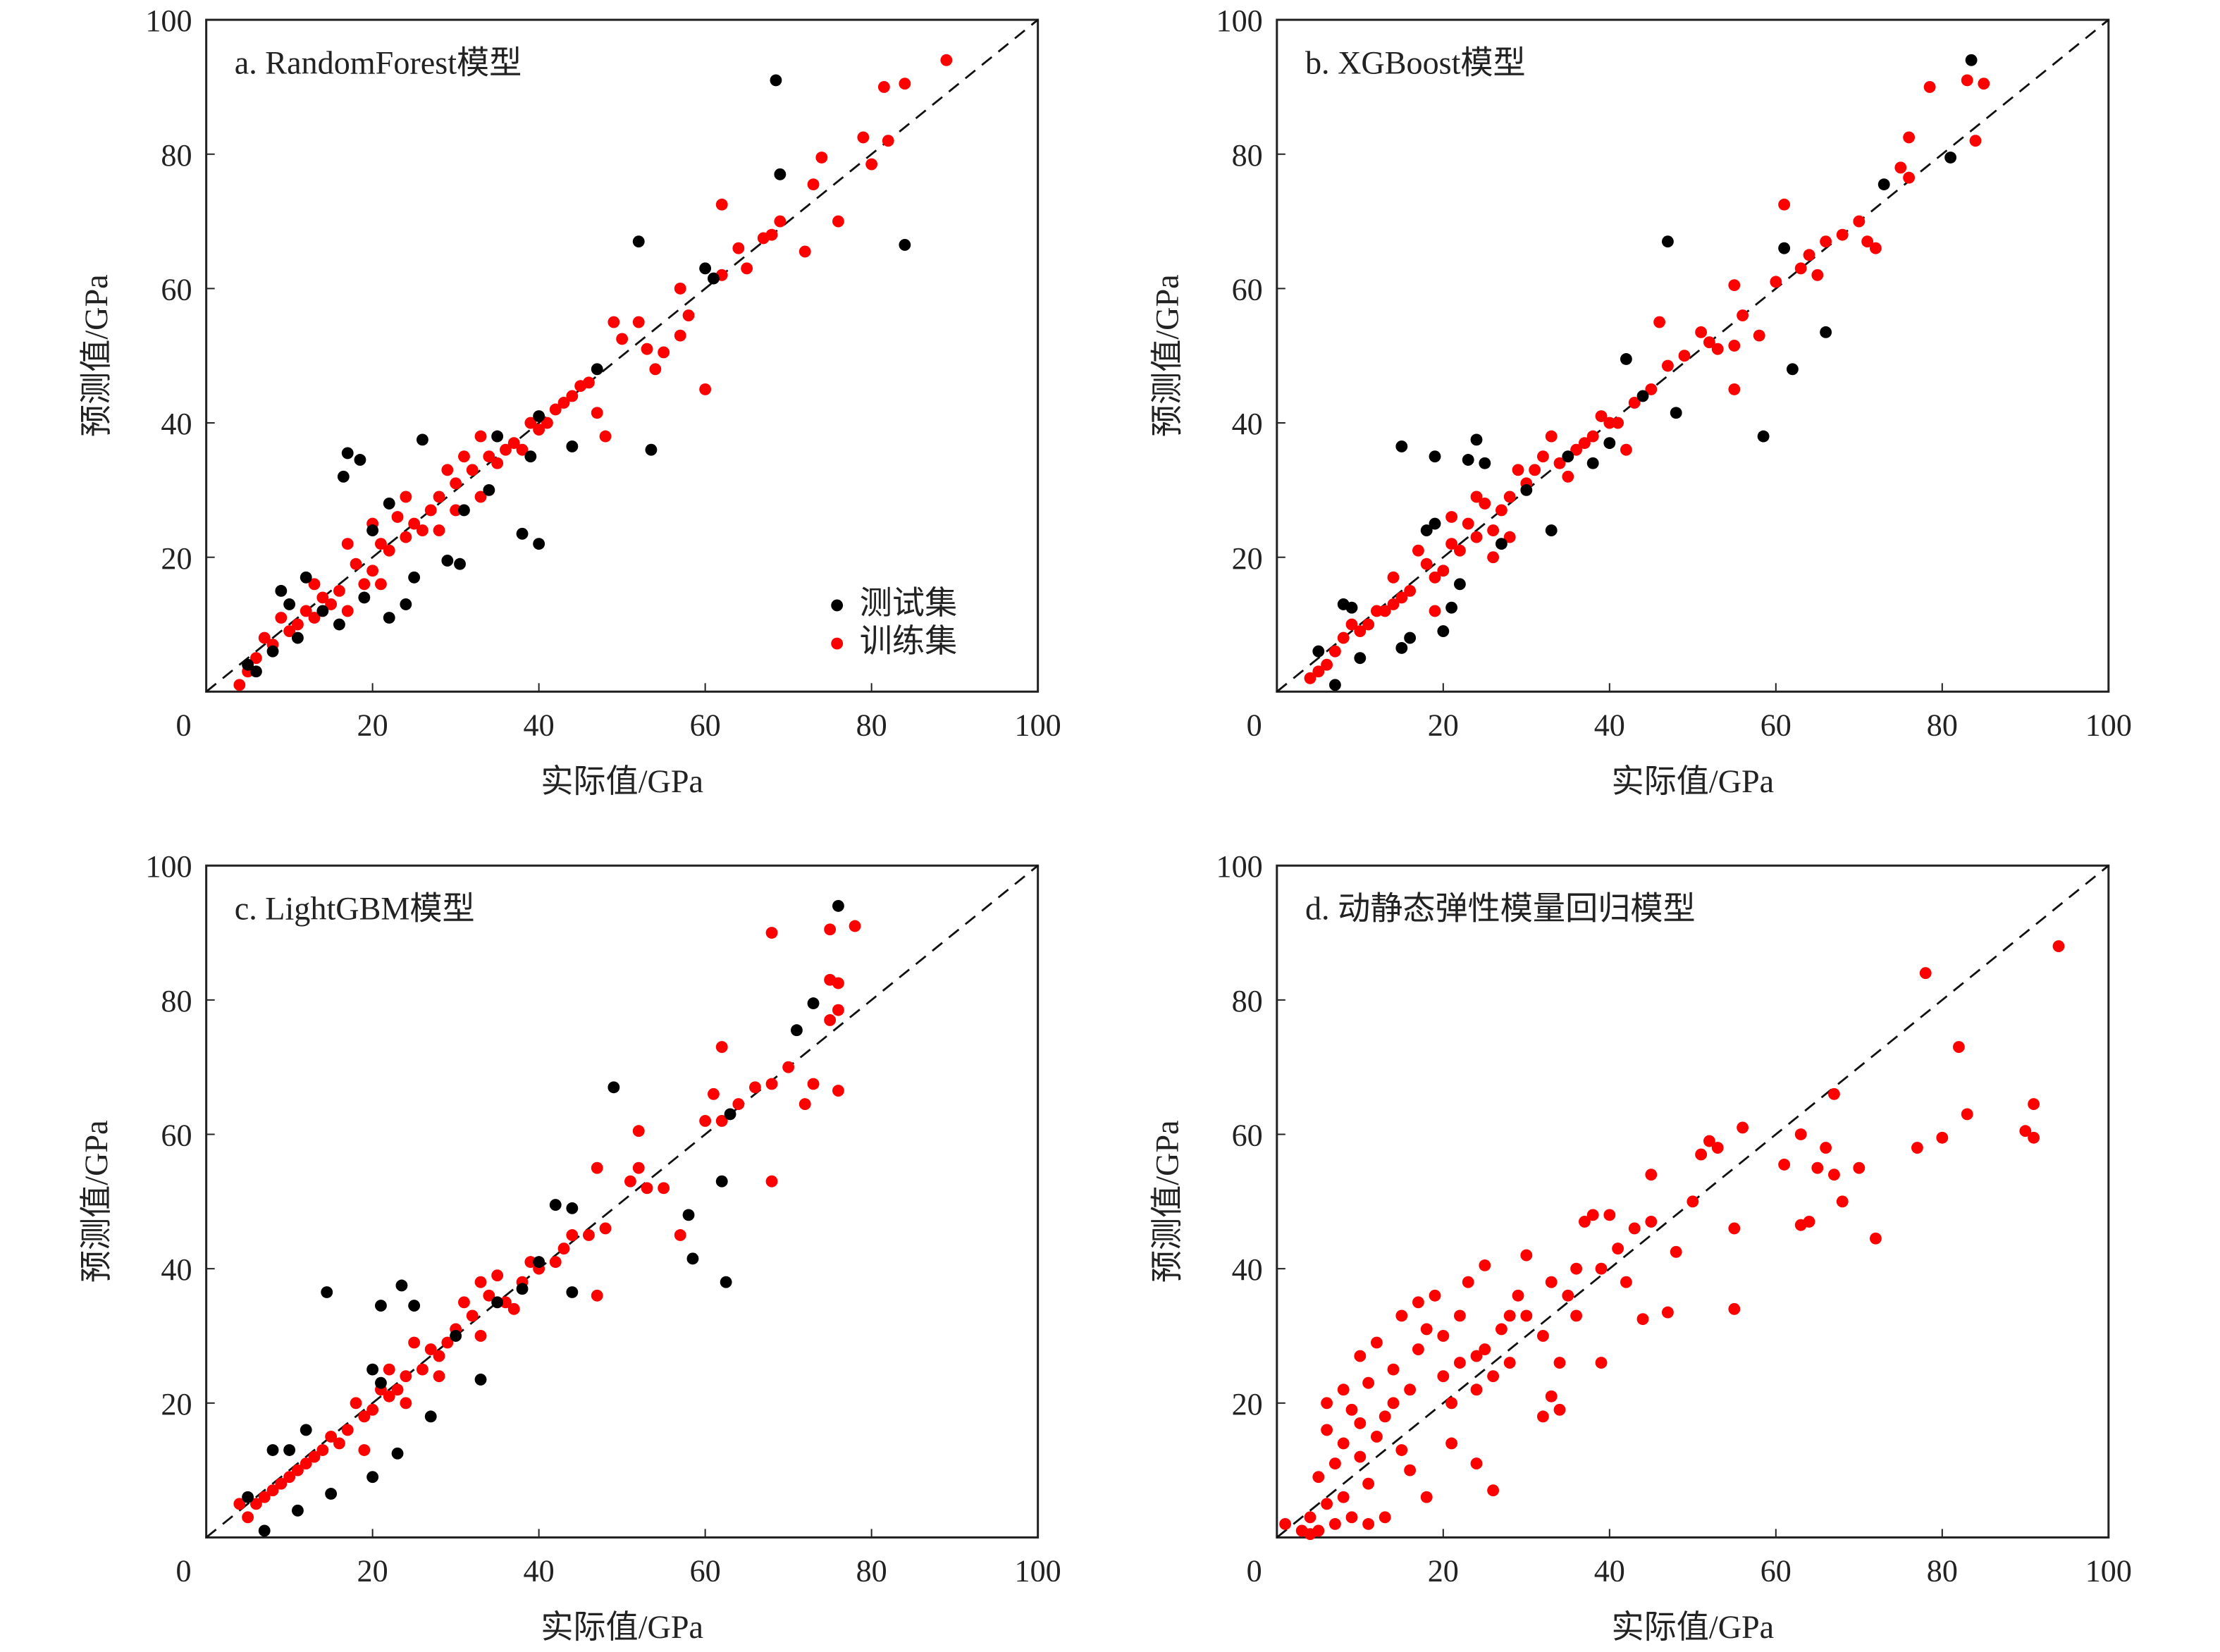  What do you see at coordinates (379, 62) in the screenshot?
I see `panel-title: a. RandomForest模型` at bounding box center [379, 62].